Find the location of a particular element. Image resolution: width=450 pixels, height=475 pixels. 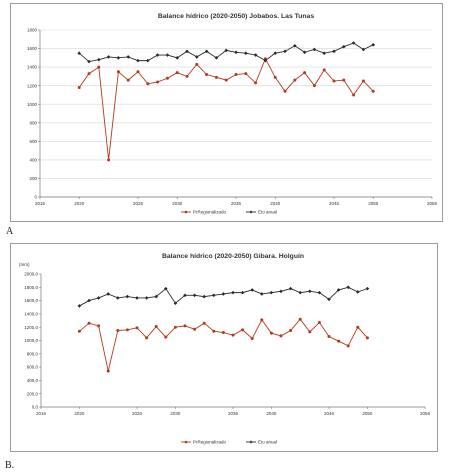

x-tick-label: 2046 is located at coordinates (334, 203).